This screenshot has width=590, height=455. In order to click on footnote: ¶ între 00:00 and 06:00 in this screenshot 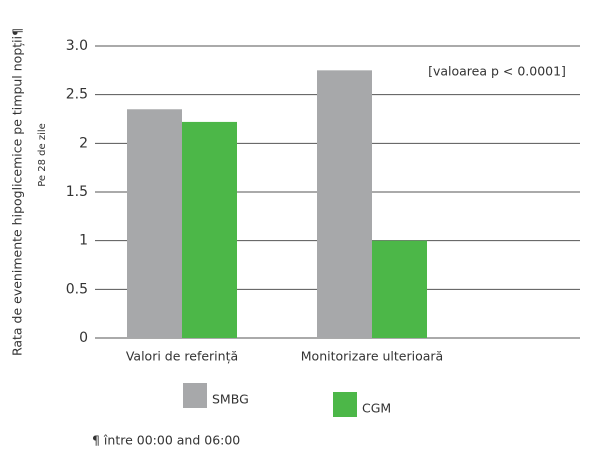, I will do `click(166, 440)`.